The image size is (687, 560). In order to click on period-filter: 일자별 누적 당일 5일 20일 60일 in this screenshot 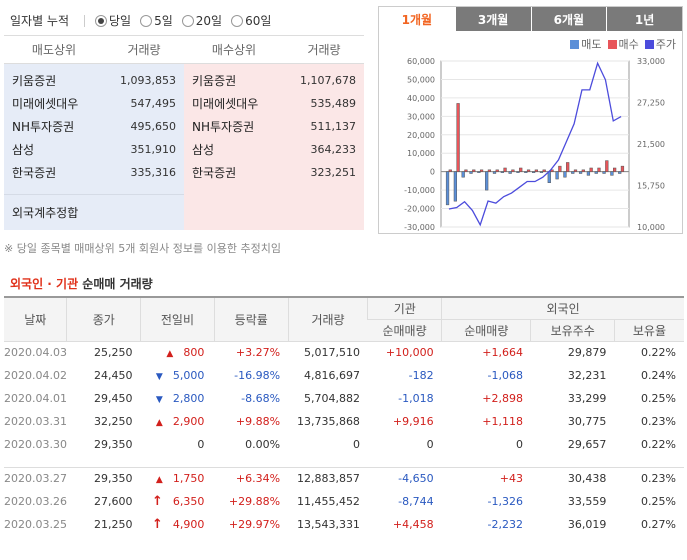, I will do `click(184, 21)`.